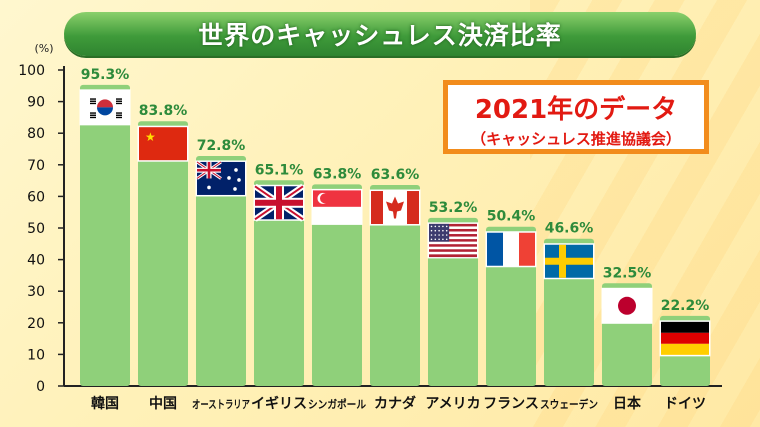  I want to click on y-axis-unit-label: (%), so click(43, 48).